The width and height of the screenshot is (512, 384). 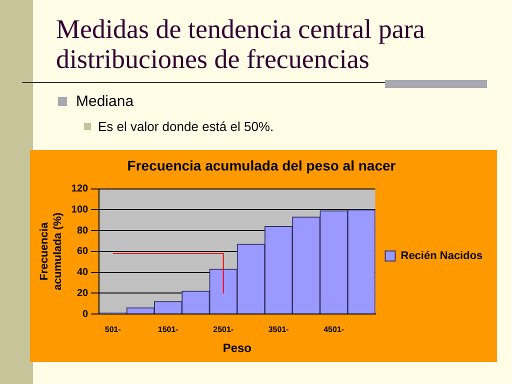 What do you see at coordinates (279, 329) in the screenshot?
I see `x-tick-label: 3501-` at bounding box center [279, 329].